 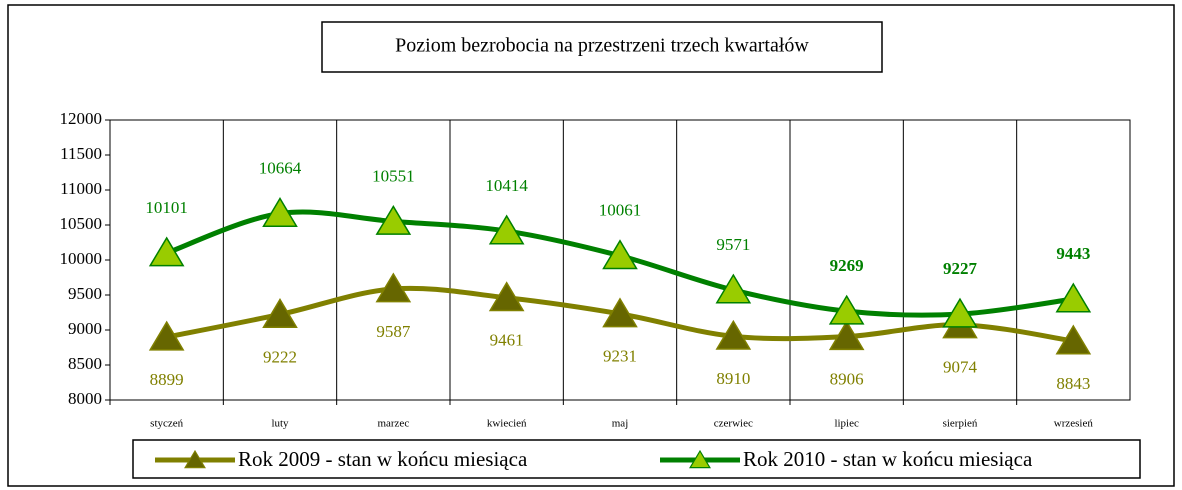 What do you see at coordinates (960, 268) in the screenshot?
I see `value-label: 9227` at bounding box center [960, 268].